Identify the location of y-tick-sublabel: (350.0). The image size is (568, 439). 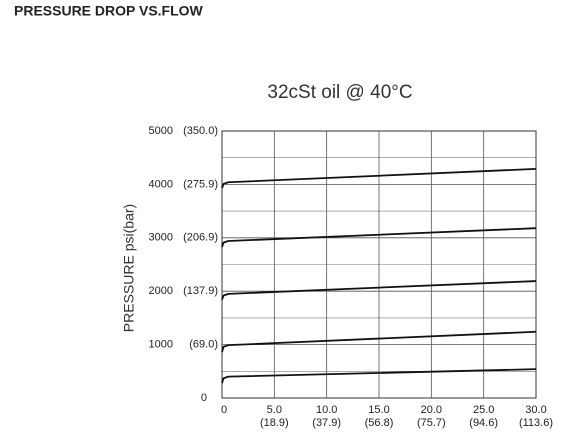
(200, 131).